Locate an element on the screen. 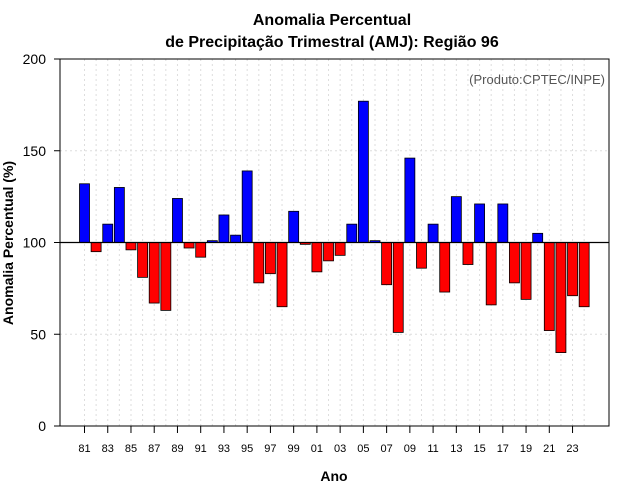 This screenshot has width=640, height=500. x-tick-label: 93 is located at coordinates (224, 449).